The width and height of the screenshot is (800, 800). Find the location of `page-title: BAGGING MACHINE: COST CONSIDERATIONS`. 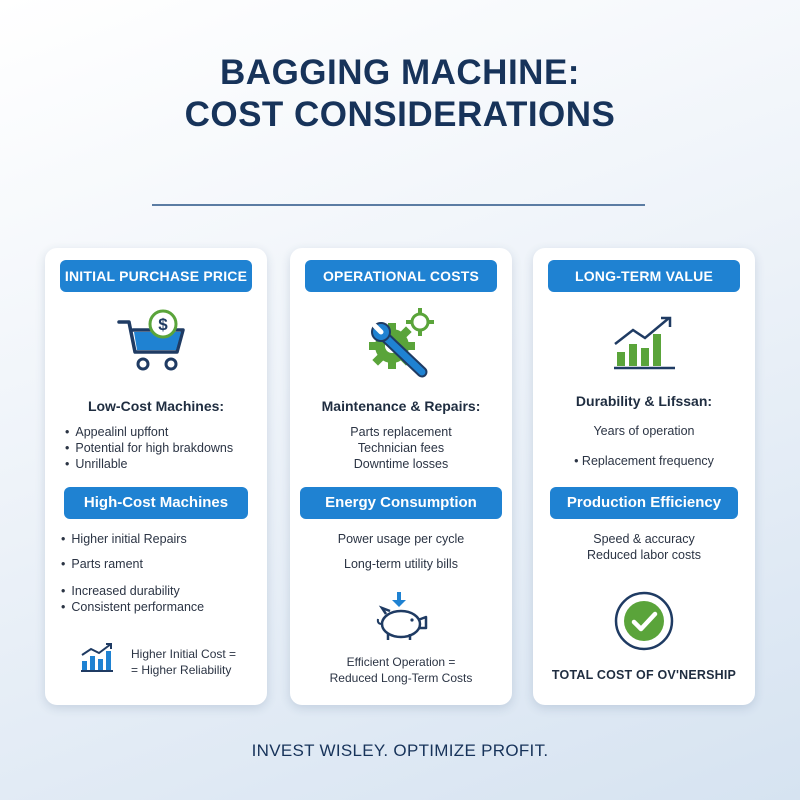

page-title: BAGGING MACHINE: COST CONSIDERATIONS is located at coordinates (400, 94).